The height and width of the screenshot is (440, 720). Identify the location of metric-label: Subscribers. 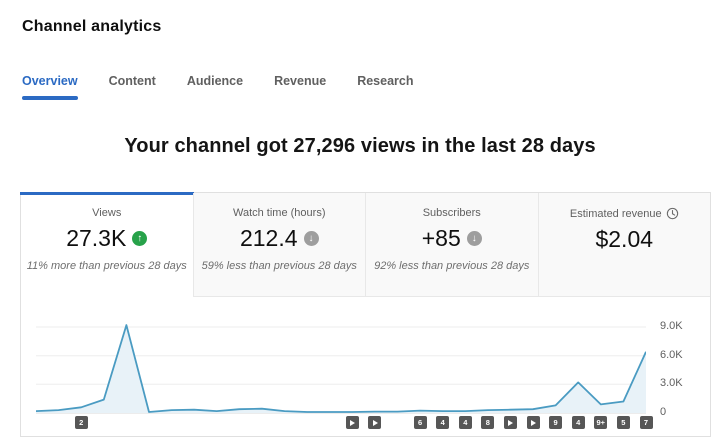
(452, 213).